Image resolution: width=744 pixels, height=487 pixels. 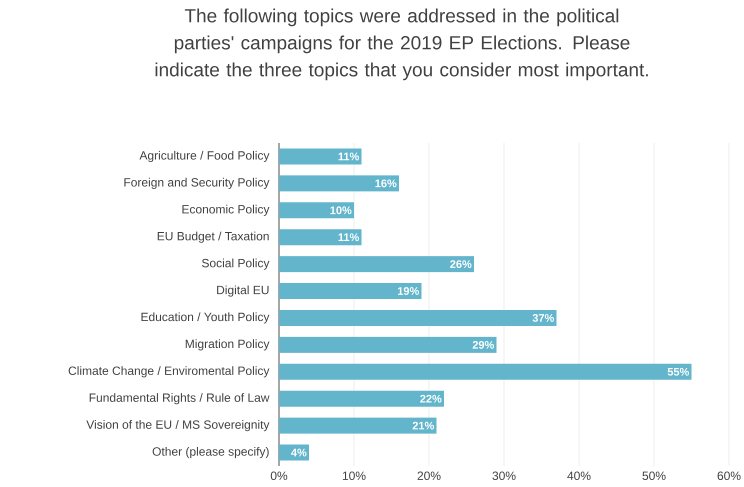 What do you see at coordinates (180, 398) in the screenshot?
I see `y-tick-label: Fundamental Rights / Rule of Law` at bounding box center [180, 398].